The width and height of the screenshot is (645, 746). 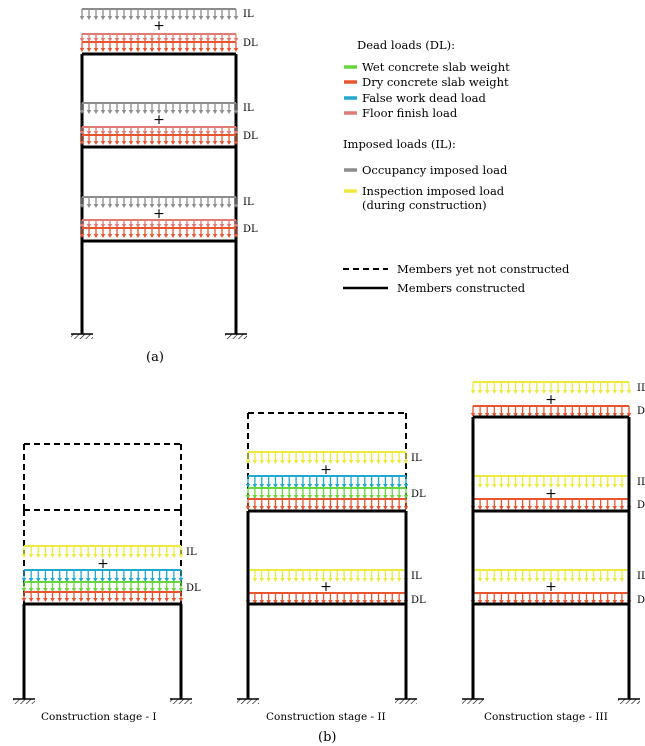 I want to click on caption-a: (a), so click(x=155, y=357).